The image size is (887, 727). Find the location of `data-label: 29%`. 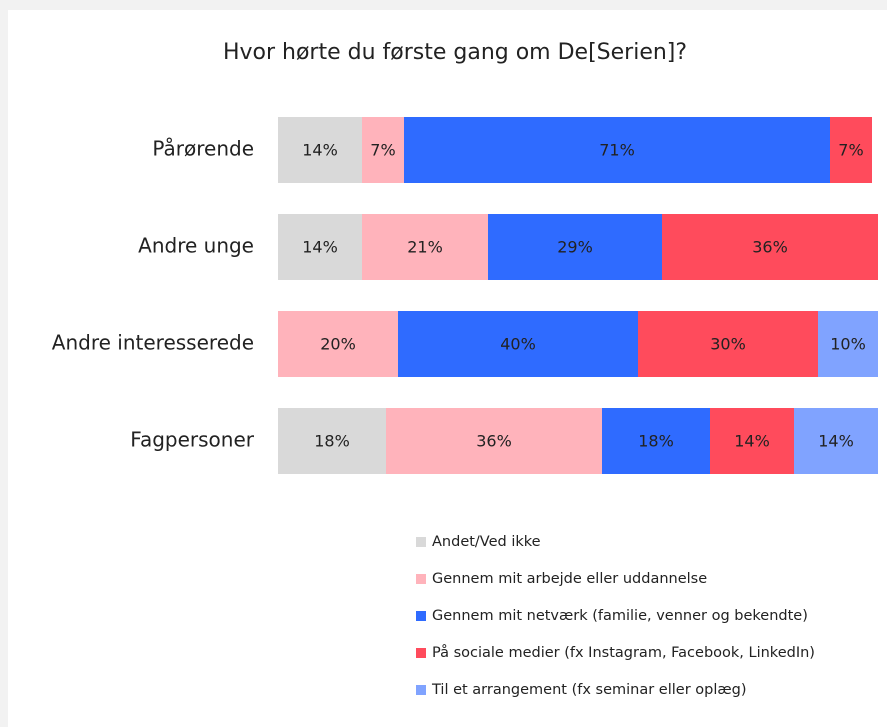

data-label: 29% is located at coordinates (575, 247).